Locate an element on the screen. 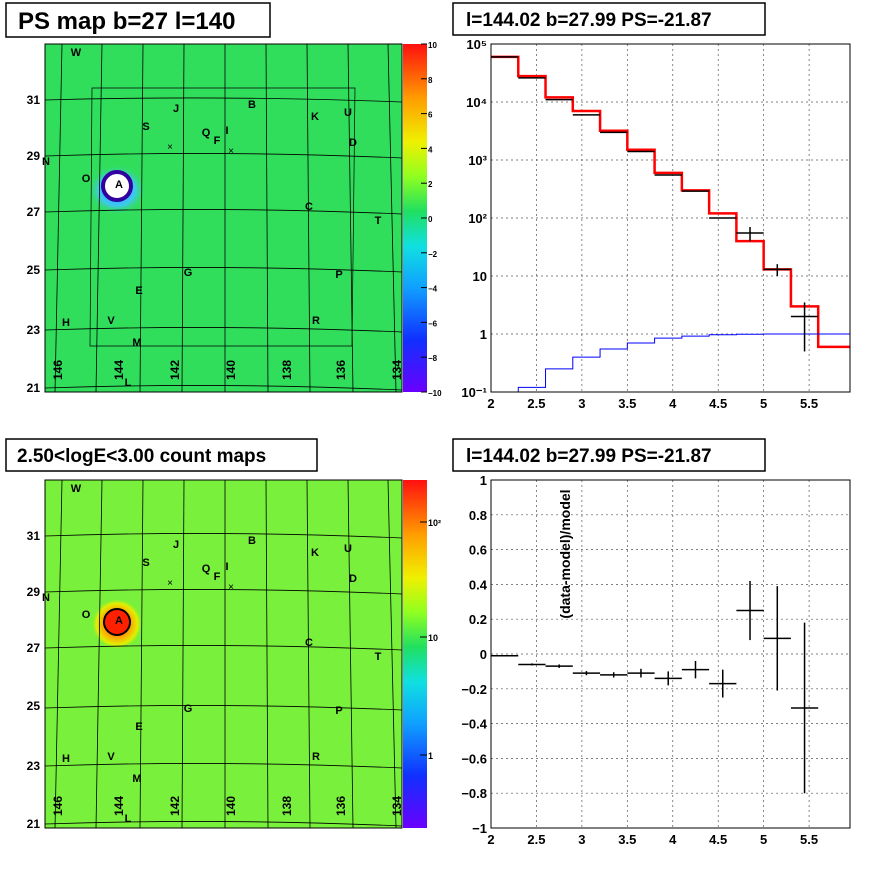  residual-y-tick-label: −1 is located at coordinates (479, 828).